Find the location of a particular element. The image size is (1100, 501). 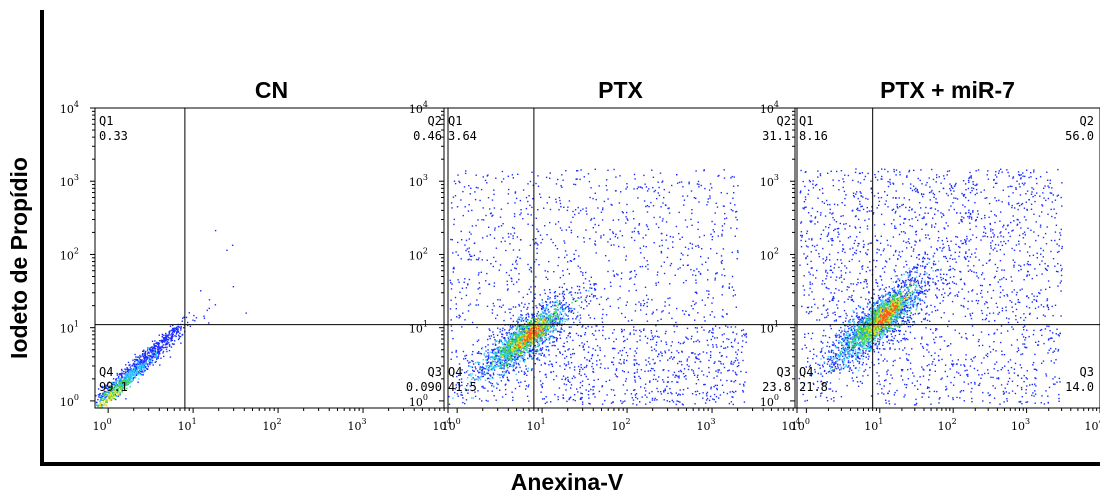

x-tick-exponent: 4 is located at coordinates (448, 421).